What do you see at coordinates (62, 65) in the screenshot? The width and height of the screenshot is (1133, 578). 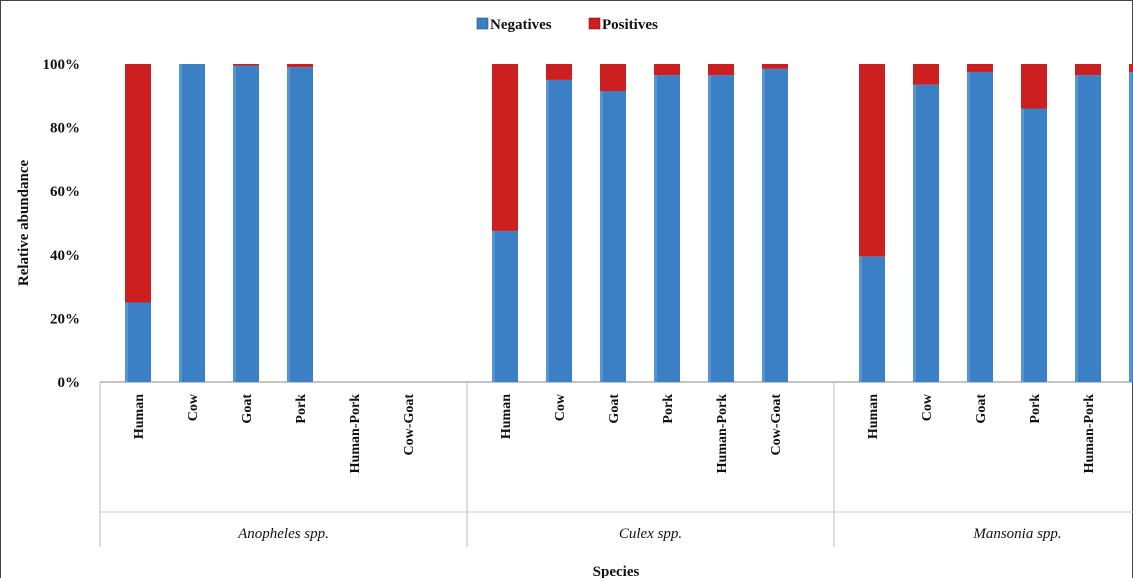 I see `y-tick-label: 100%` at bounding box center [62, 65].